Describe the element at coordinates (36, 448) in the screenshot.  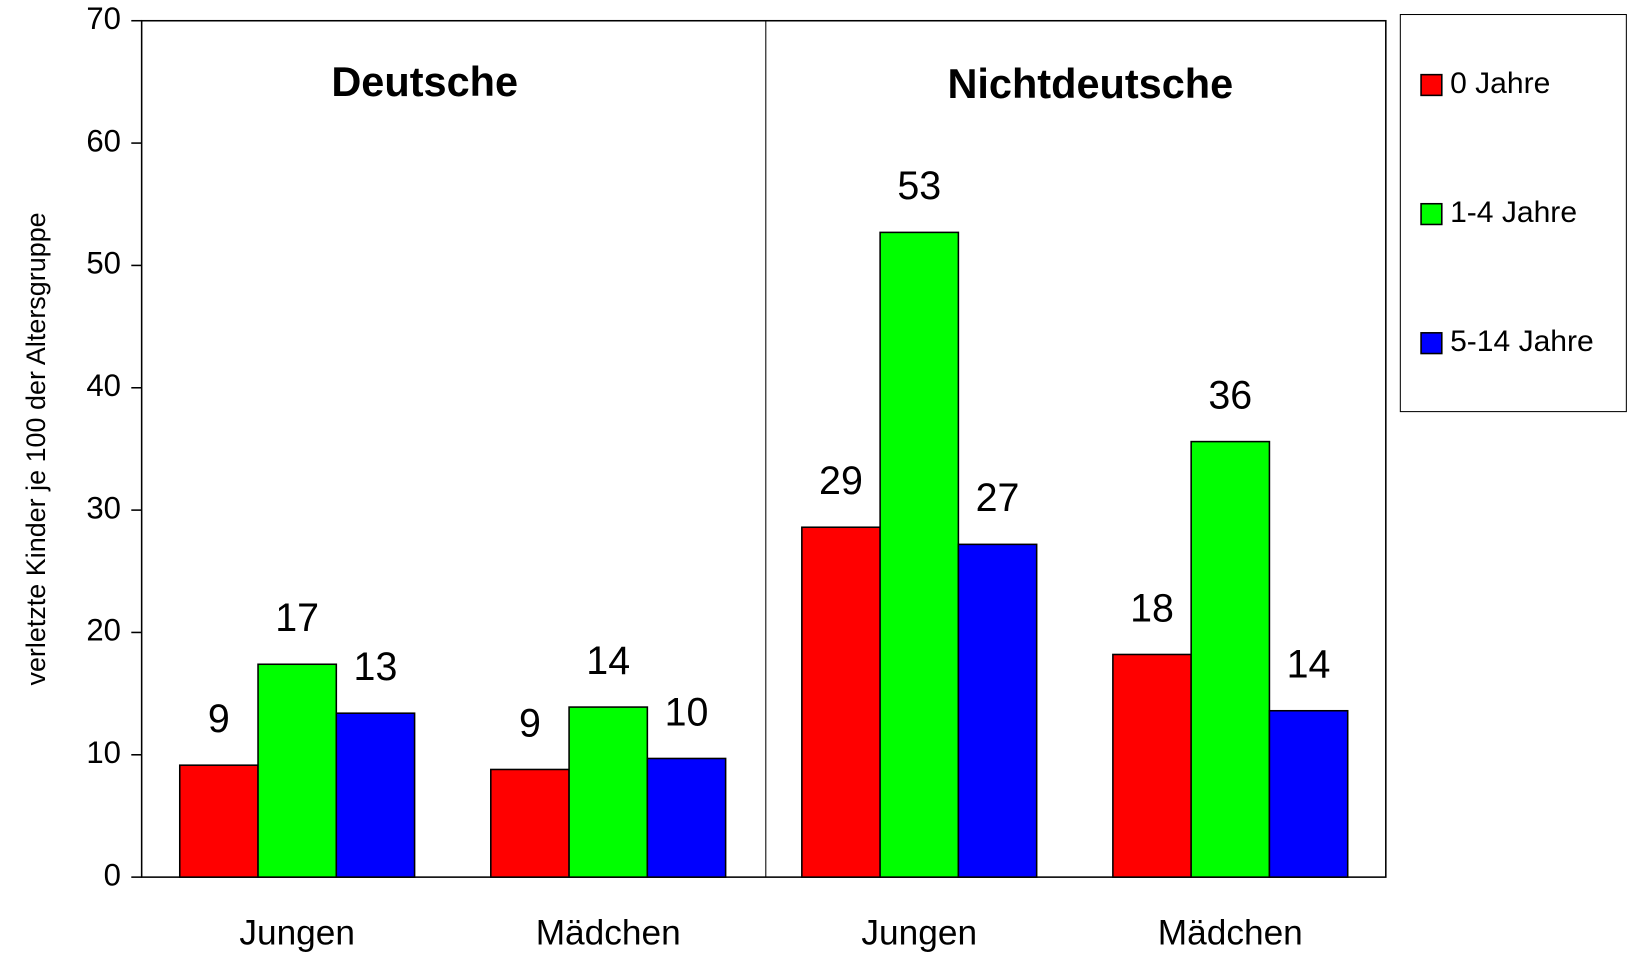
I see `y-axis-label: verletzte Kinder je 100 der Altersgruppe` at that location.